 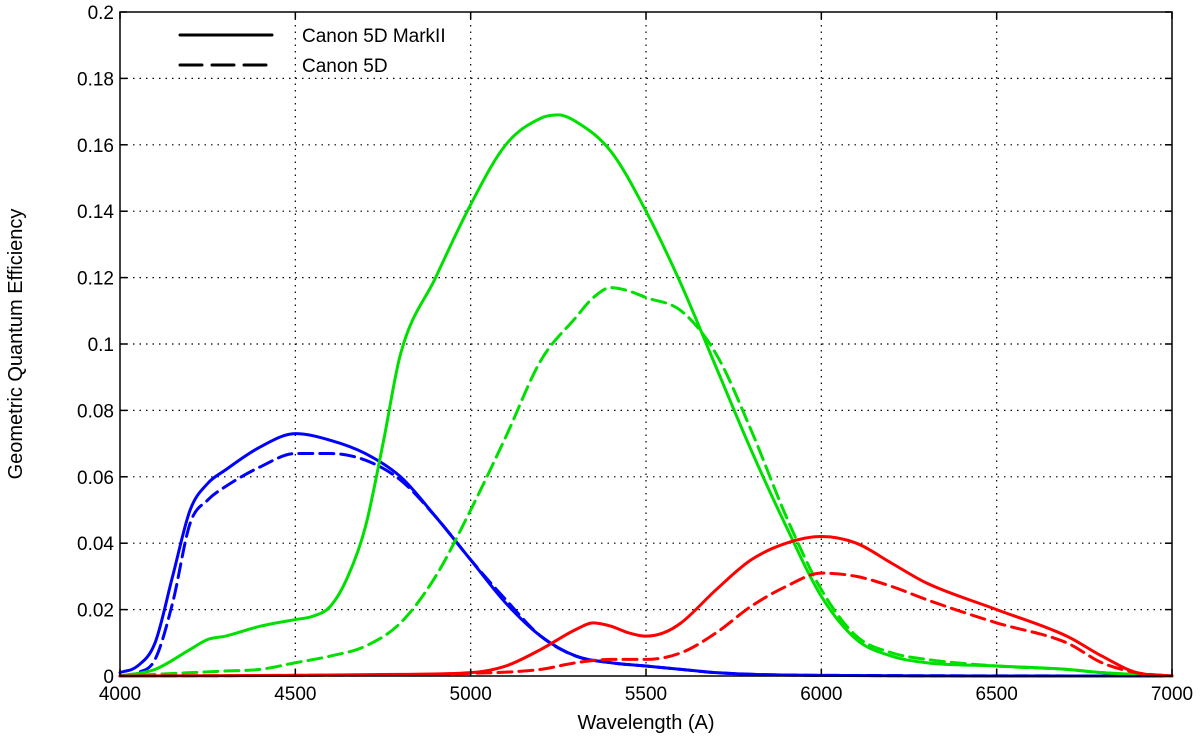 What do you see at coordinates (646, 624) in the screenshot?
I see `series-line-red-dashed` at bounding box center [646, 624].